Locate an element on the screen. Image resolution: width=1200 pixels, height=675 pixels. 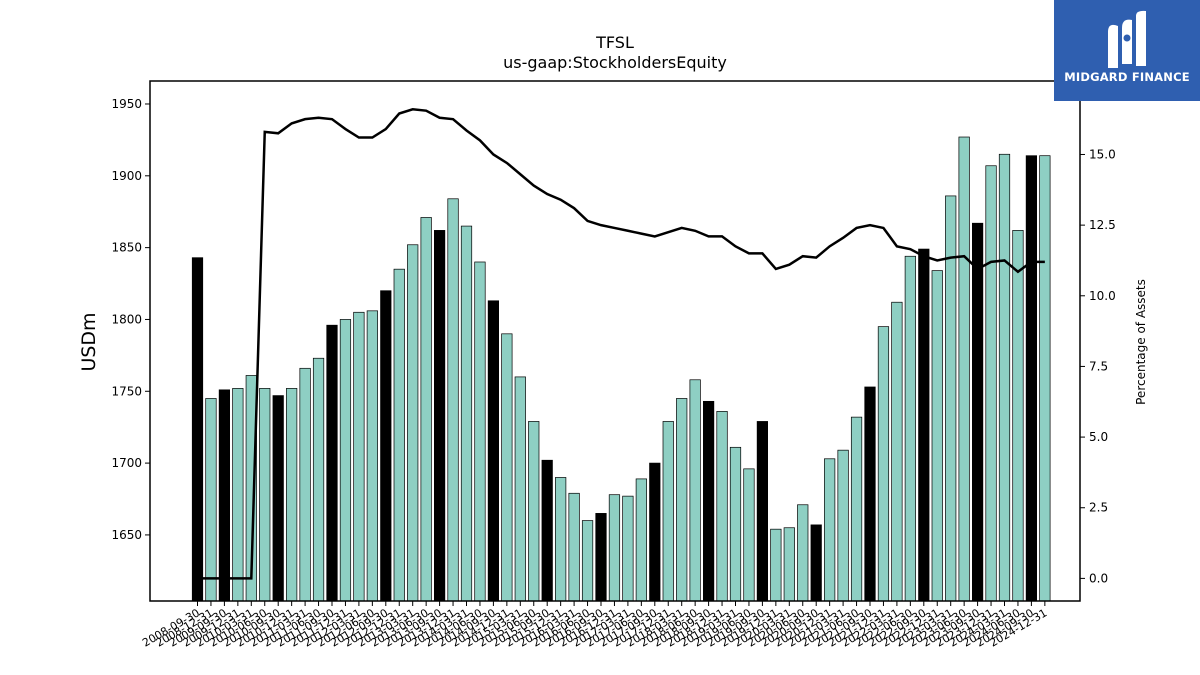
y-tick-label: 1700 is located at coordinates (126, 463).